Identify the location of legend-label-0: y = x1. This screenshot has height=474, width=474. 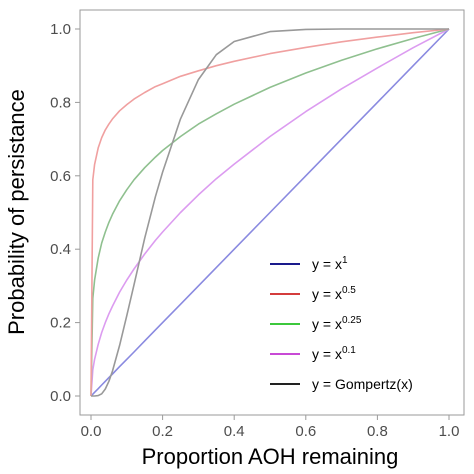
(330, 263).